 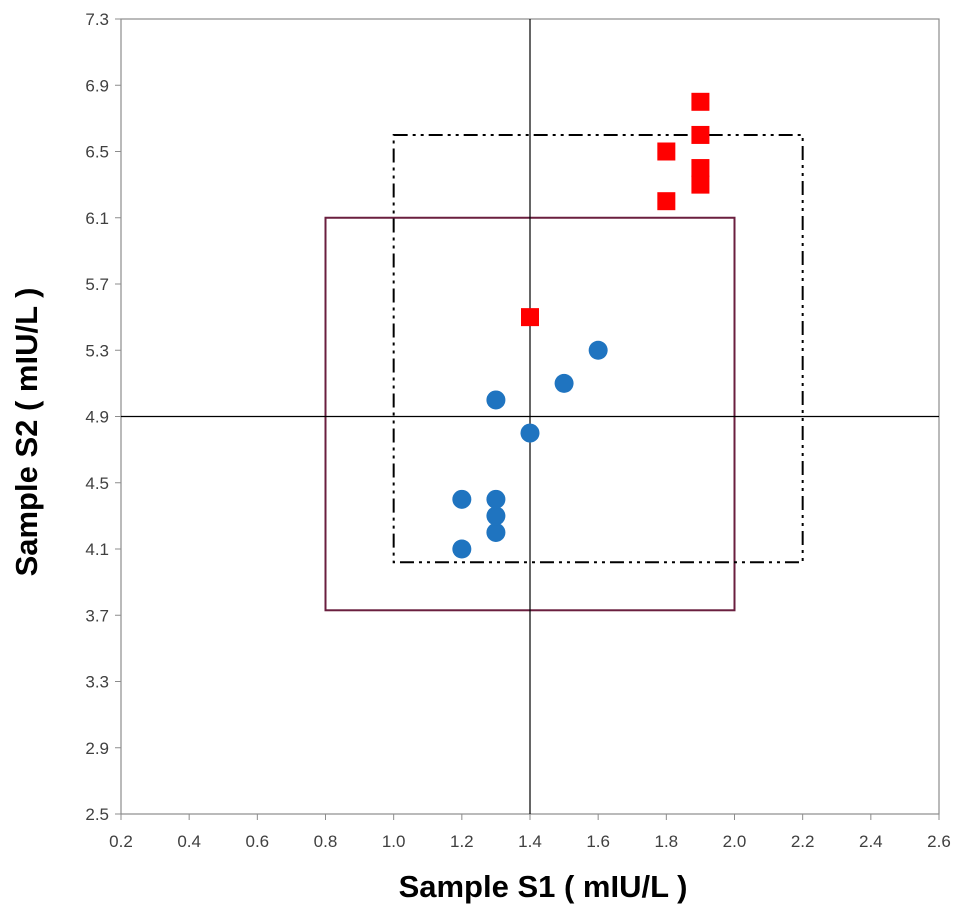 What do you see at coordinates (581, 325) in the screenshot?
I see `data-points` at bounding box center [581, 325].